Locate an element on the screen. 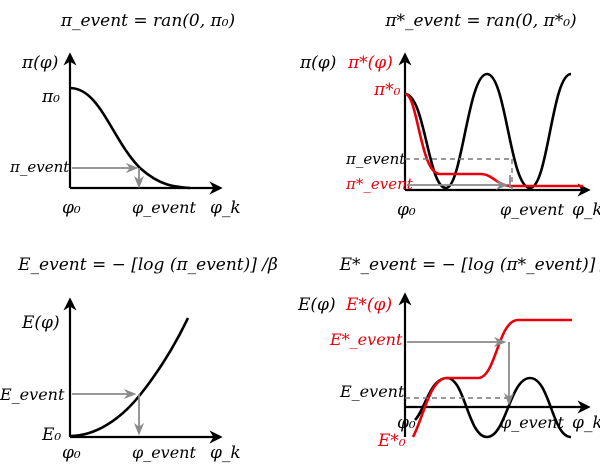  pi-curve is located at coordinates (130, 138).